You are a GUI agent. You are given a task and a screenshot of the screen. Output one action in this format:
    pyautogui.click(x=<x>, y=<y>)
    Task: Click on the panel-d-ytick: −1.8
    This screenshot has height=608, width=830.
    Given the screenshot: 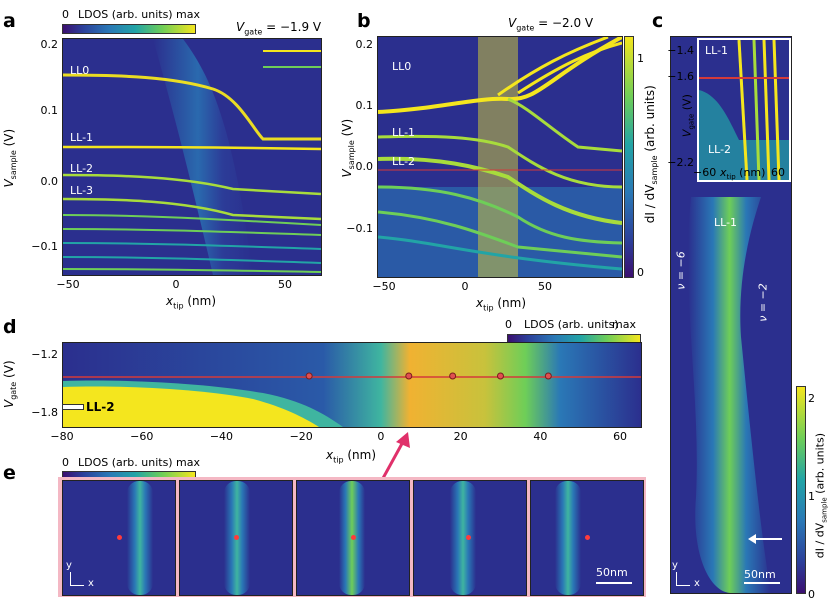 What is the action you would take?
    pyautogui.click(x=44, y=412)
    